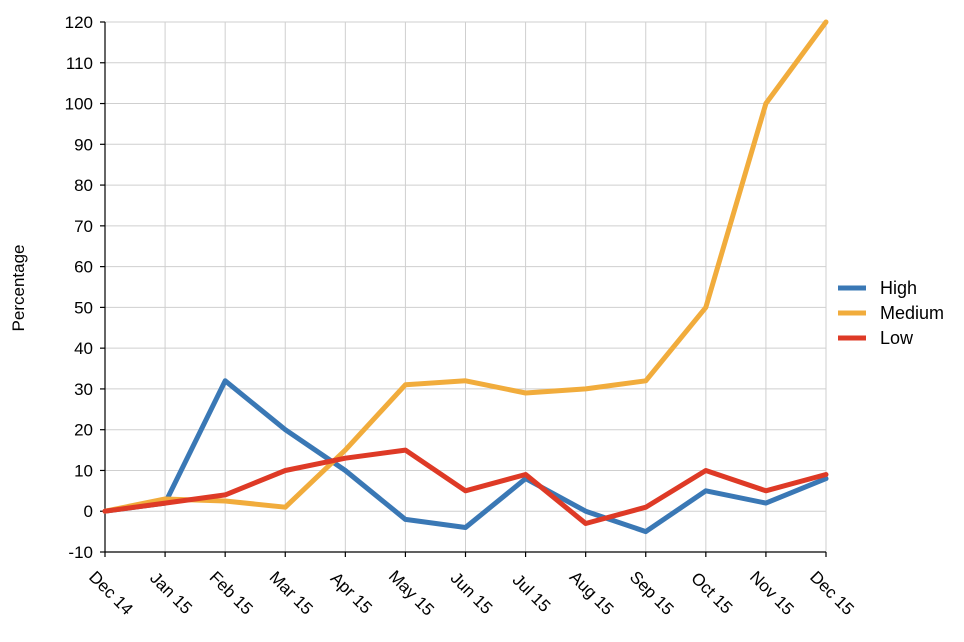 This screenshot has width=964, height=642. What do you see at coordinates (897, 338) in the screenshot?
I see `legend-label-low: Low` at bounding box center [897, 338].